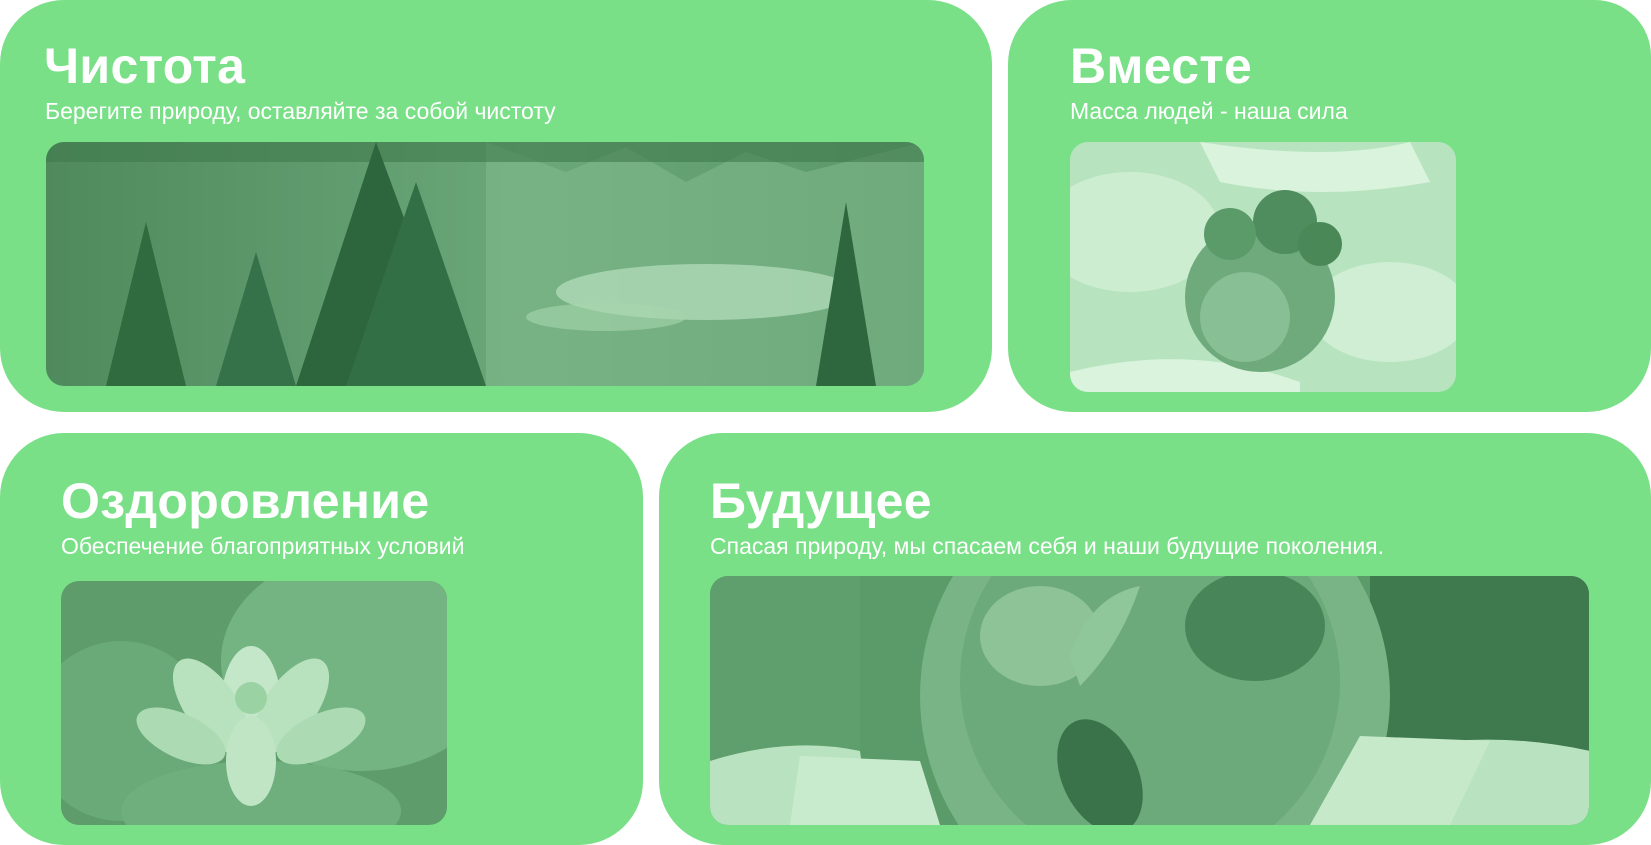 Image resolution: width=1651 pixels, height=845 pixels. I want to click on lotus-flower-image, so click(254, 703).